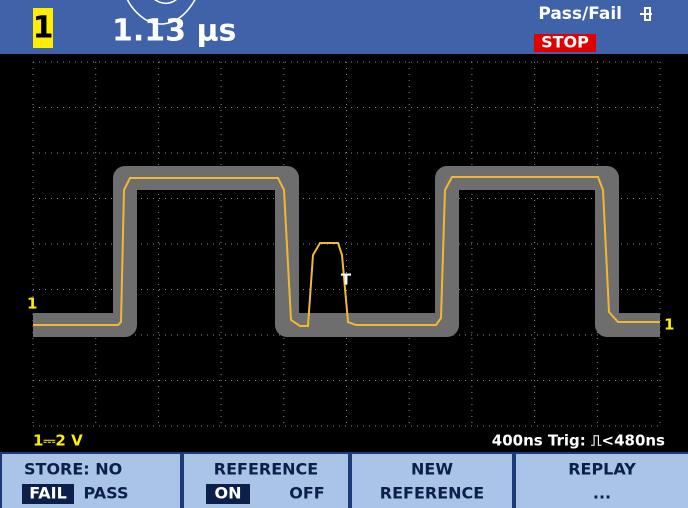 This screenshot has width=688, height=508. I want to click on mode-label: Pass/Fail, so click(580, 14).